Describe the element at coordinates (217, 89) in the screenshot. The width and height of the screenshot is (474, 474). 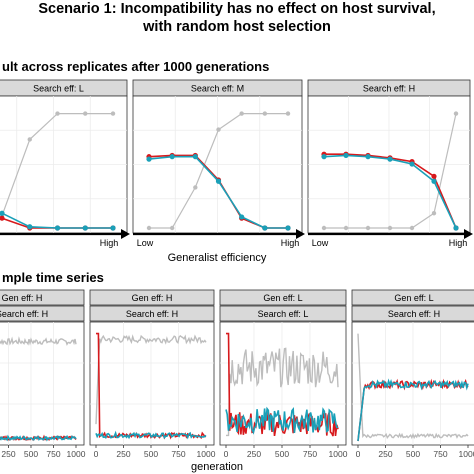
I see `facet-strip-label: Search eff: M` at that location.